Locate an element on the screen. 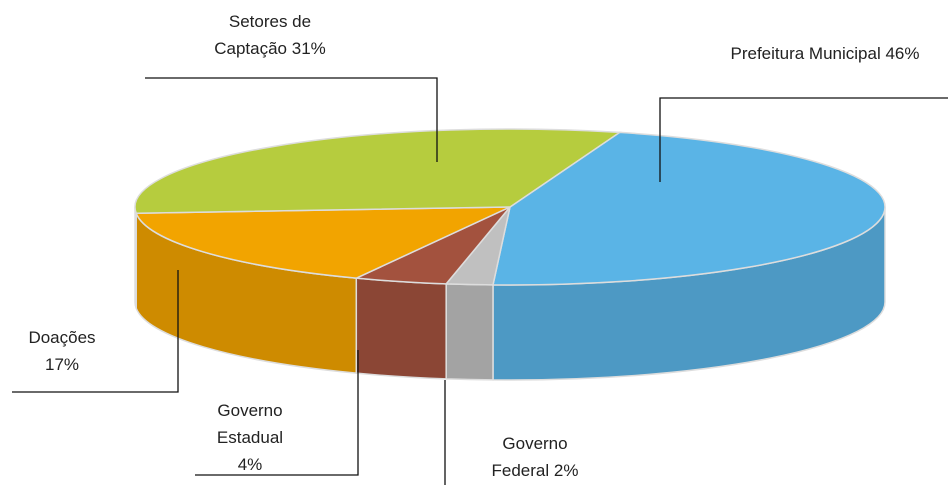  slice-label: Governo Estadual 4% is located at coordinates (250, 437).